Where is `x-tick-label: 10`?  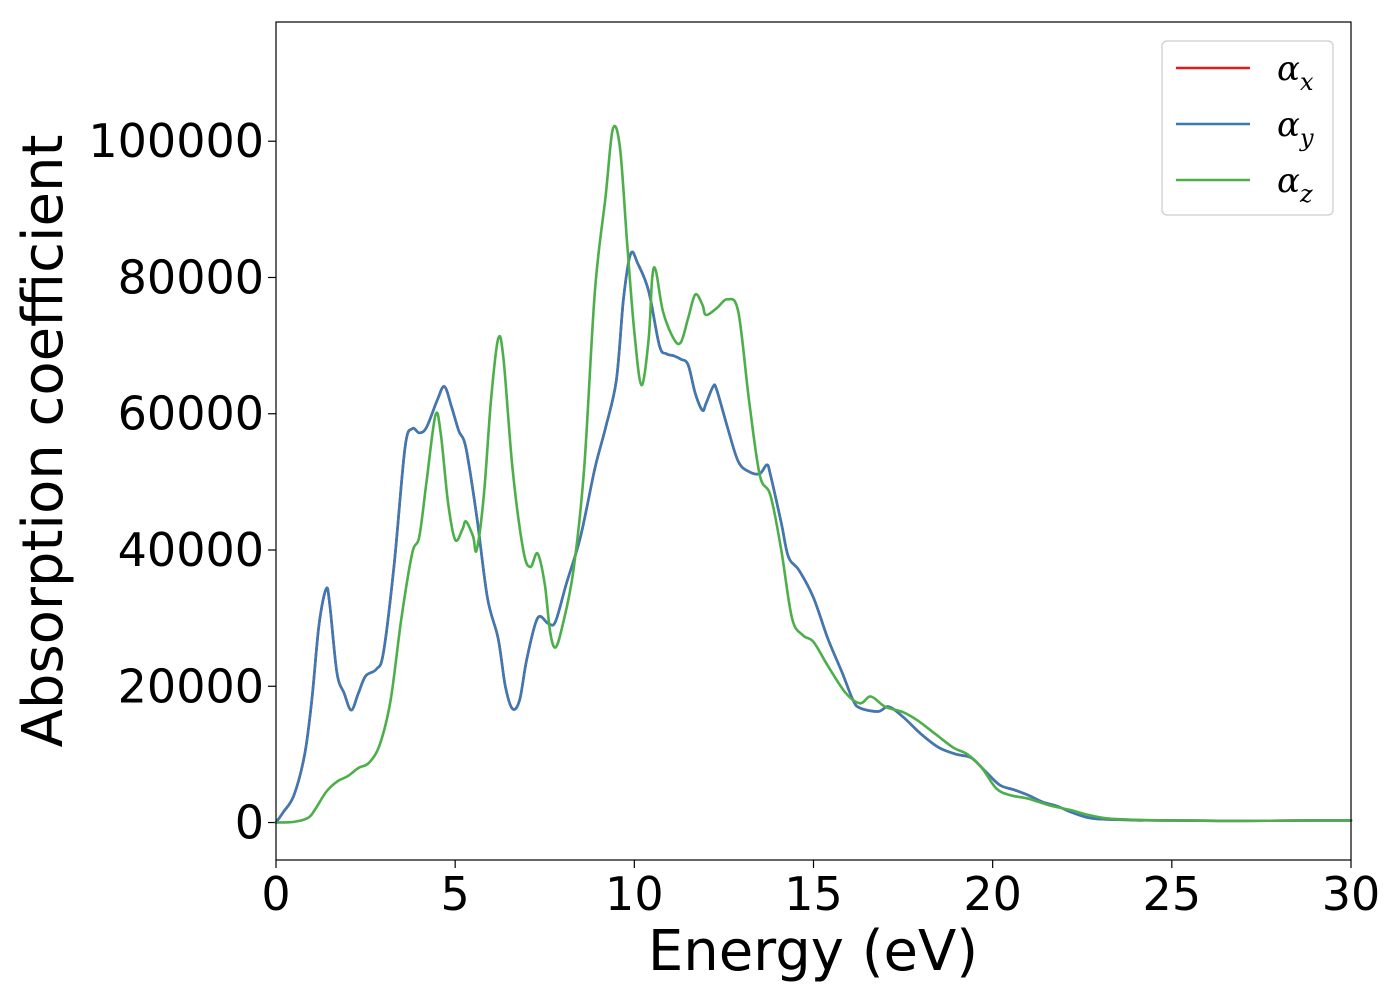 x-tick-label: 10 is located at coordinates (634, 894).